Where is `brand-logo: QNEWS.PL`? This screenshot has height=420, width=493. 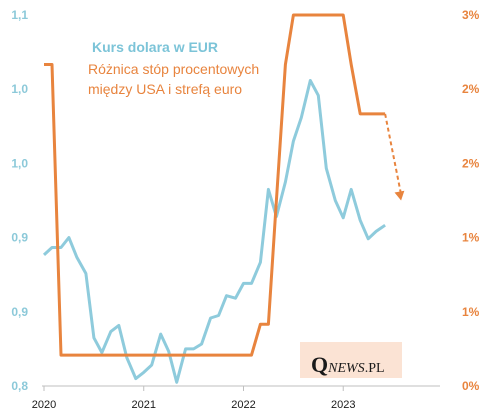 brand-logo: QNEWS.PL is located at coordinates (348, 364).